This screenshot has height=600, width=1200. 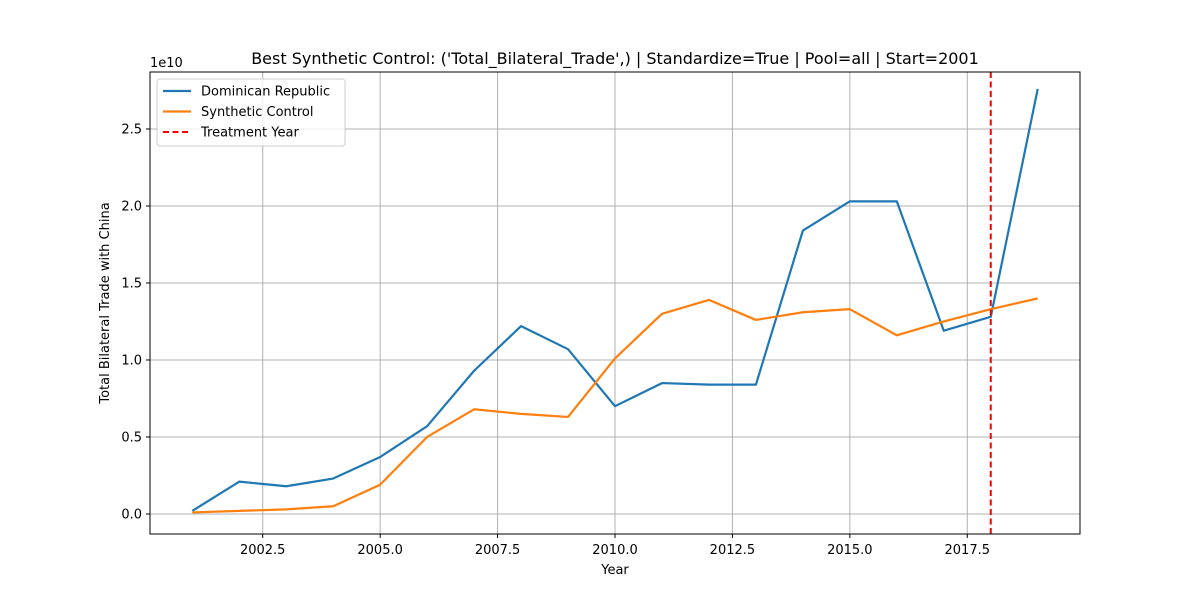 I want to click on x-axis-label: Year, so click(x=614, y=570).